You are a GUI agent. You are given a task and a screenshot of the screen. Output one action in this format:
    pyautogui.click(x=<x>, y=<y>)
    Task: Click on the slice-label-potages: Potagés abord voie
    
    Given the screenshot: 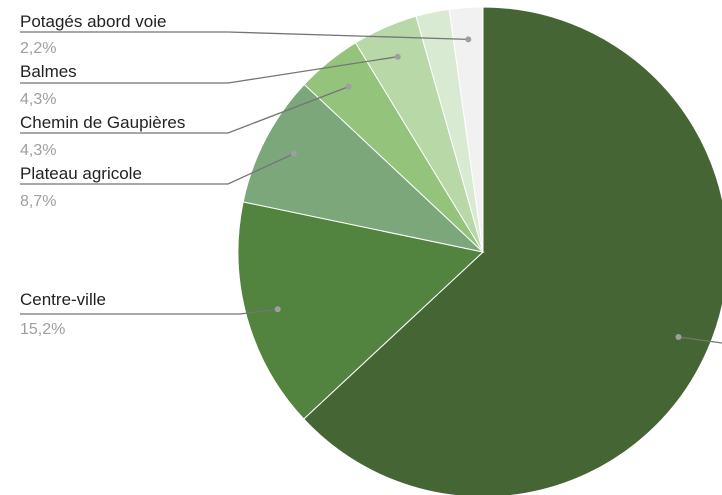 What is the action you would take?
    pyautogui.click(x=93, y=21)
    